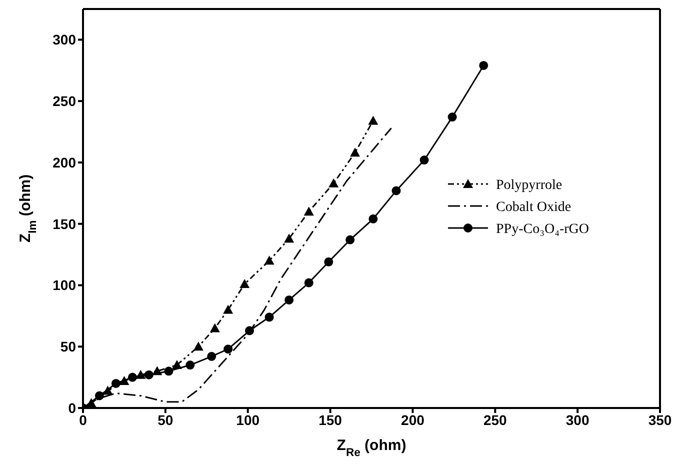  Describe the element at coordinates (529, 185) in the screenshot. I see `legend-label: Polypyrrole` at that location.